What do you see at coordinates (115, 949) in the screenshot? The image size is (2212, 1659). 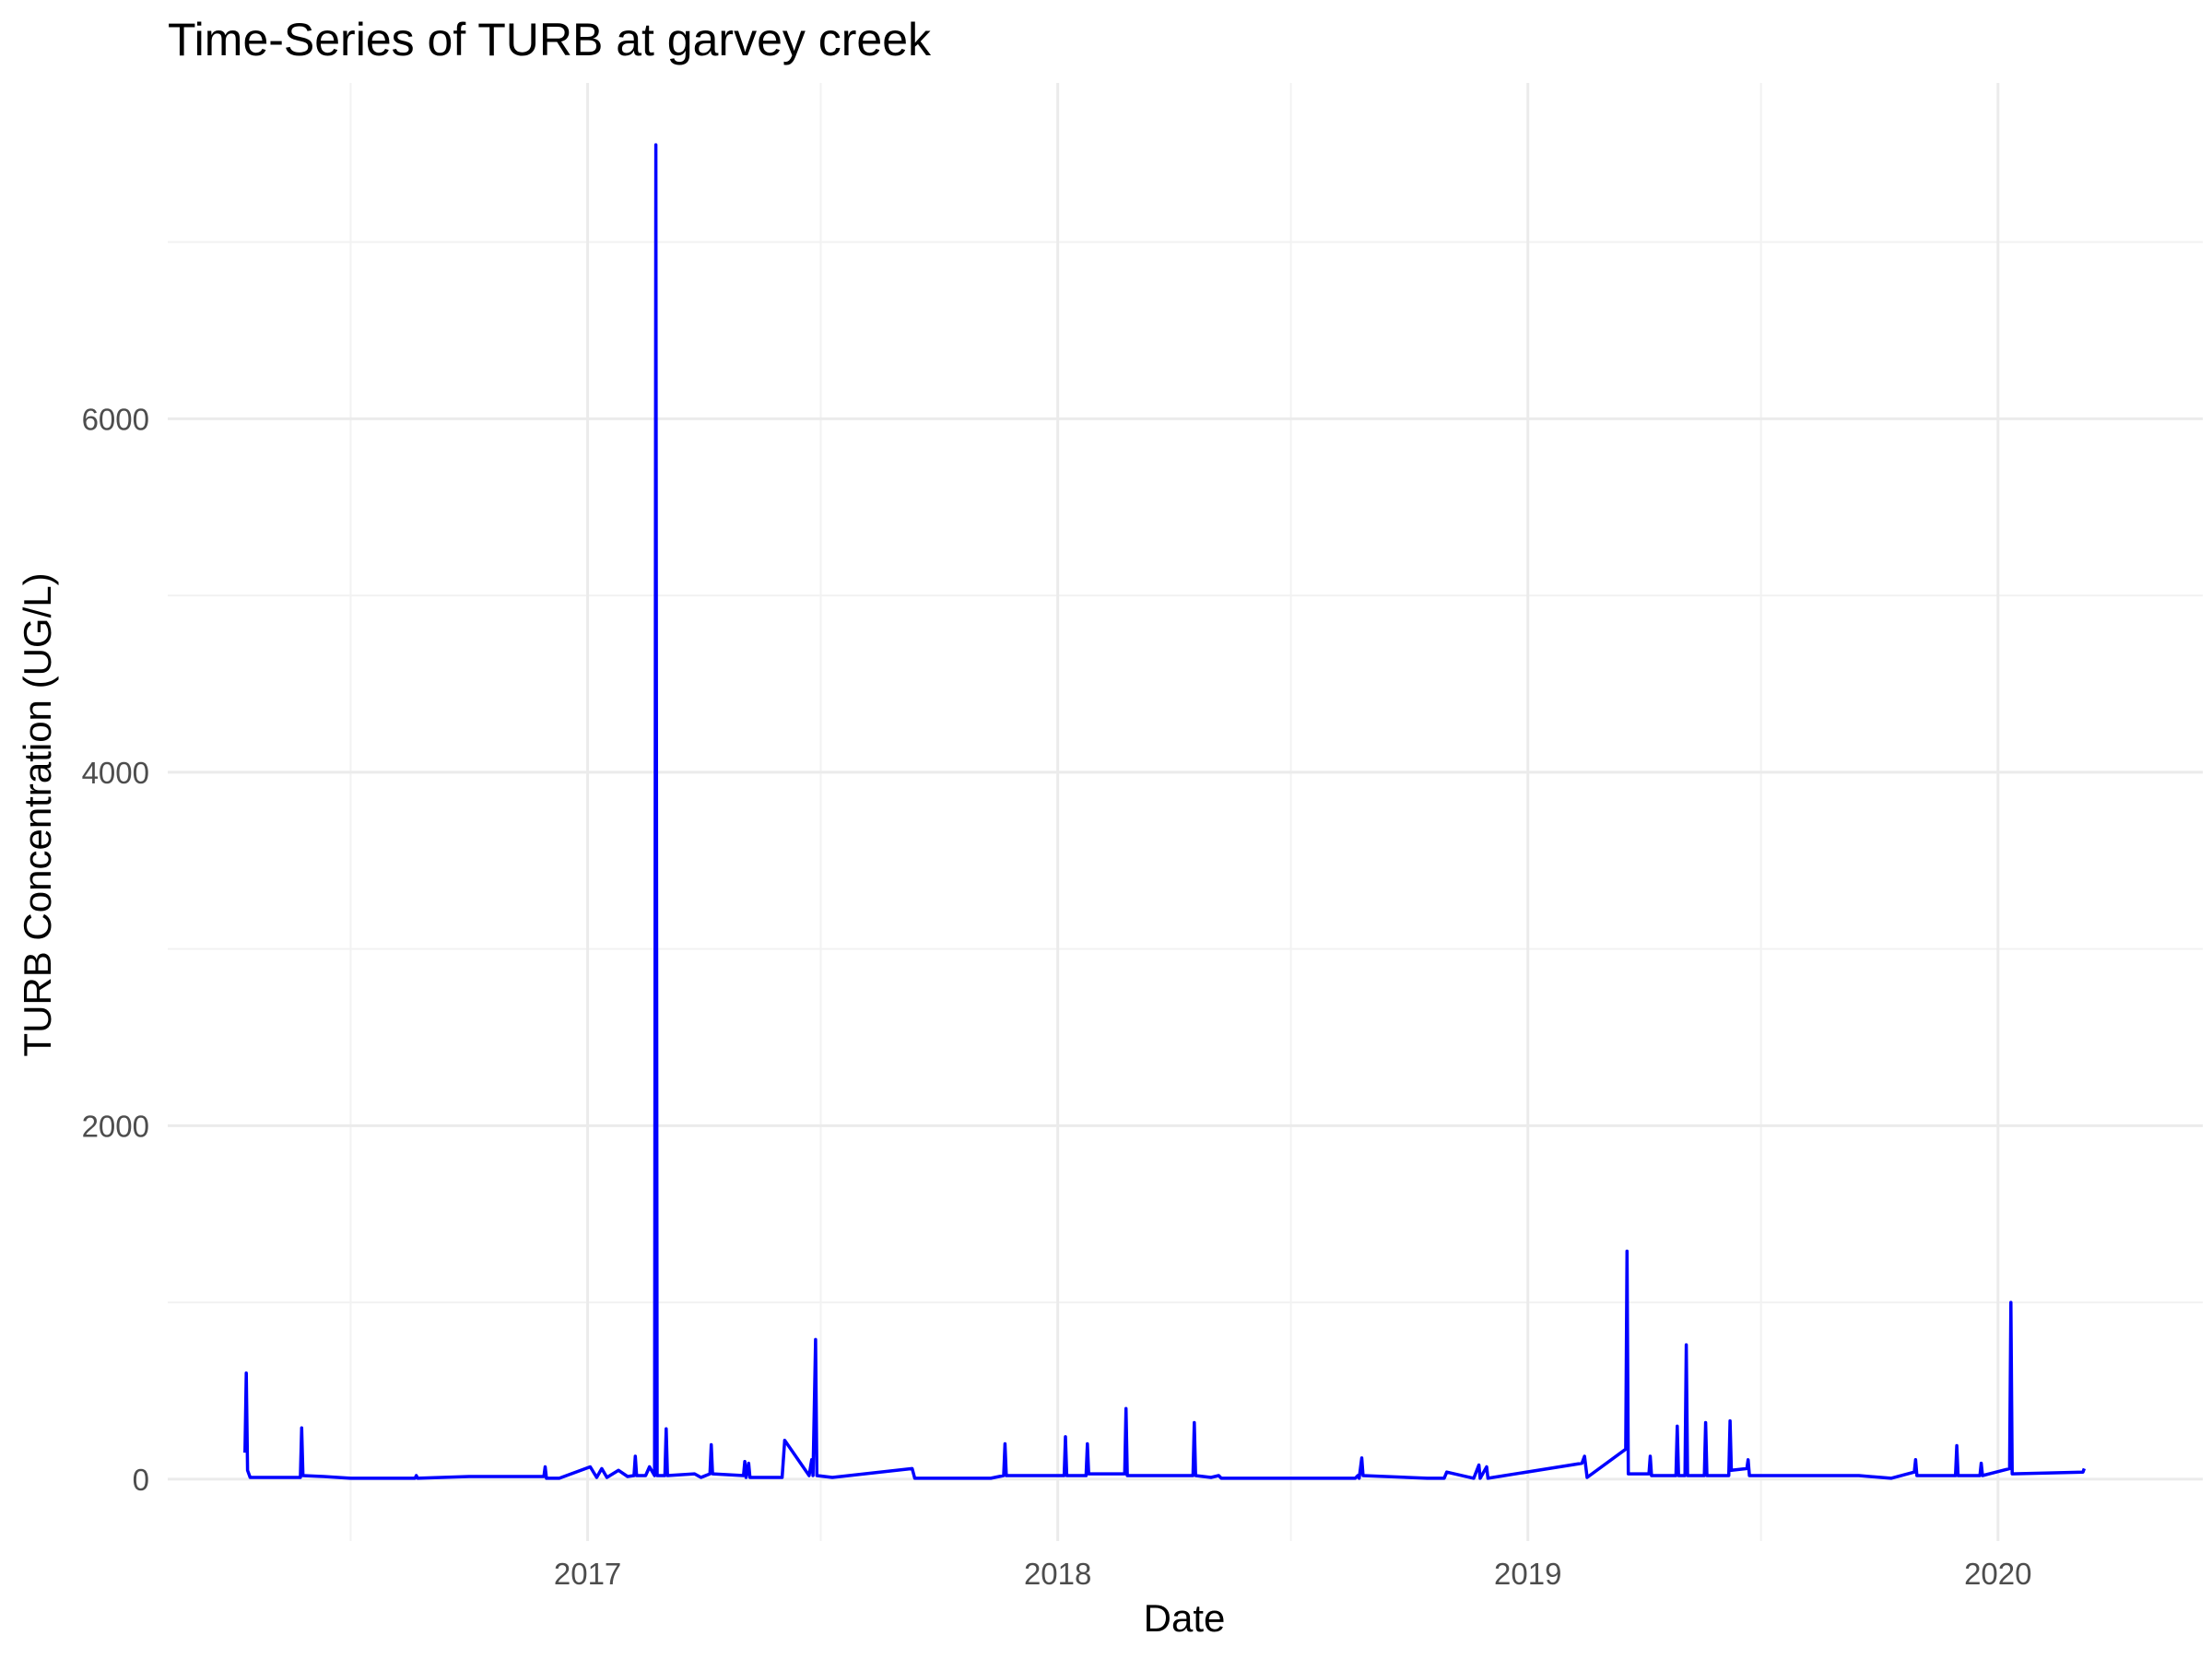 I see `y-axis-tick-labels: 0 2000 4000 6000` at bounding box center [115, 949].